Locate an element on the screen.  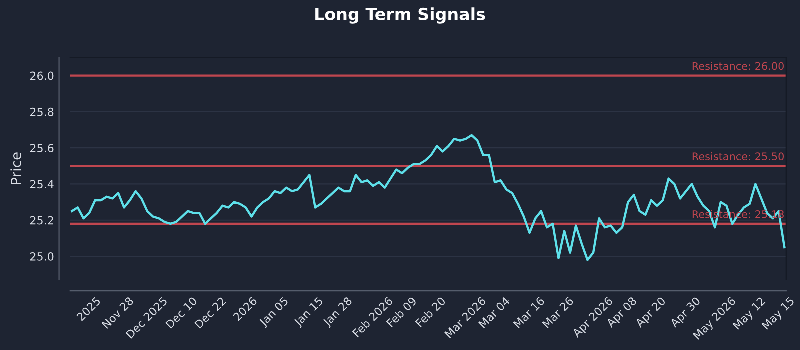
x-tick-label: Jan 28 is located at coordinates (338, 312).